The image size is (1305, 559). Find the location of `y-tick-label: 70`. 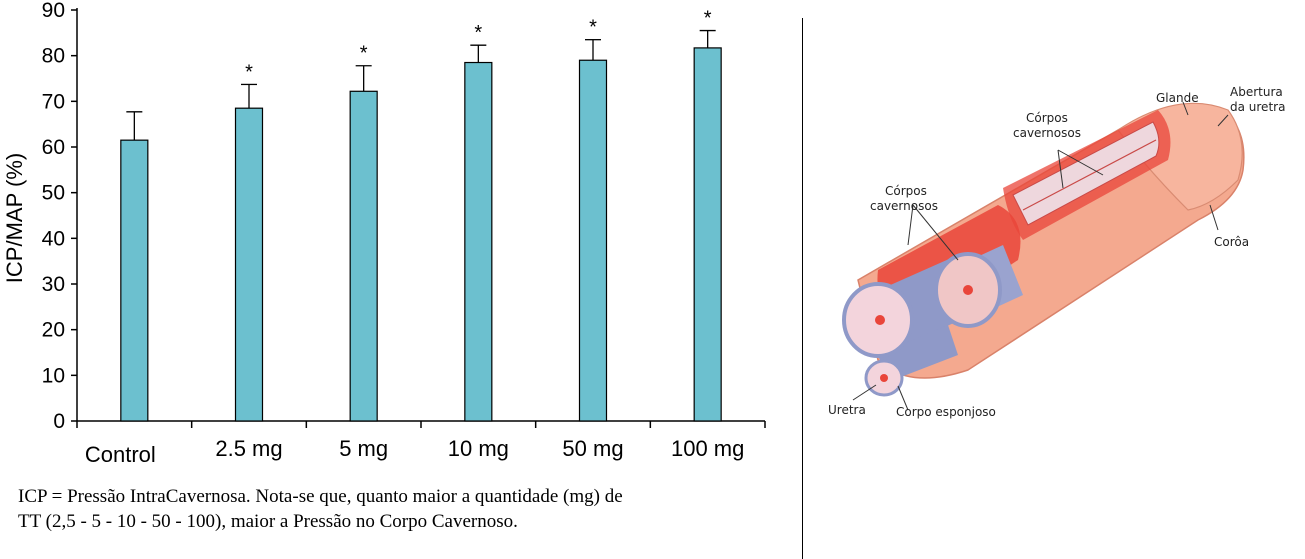

y-tick-label: 70 is located at coordinates (53, 101).